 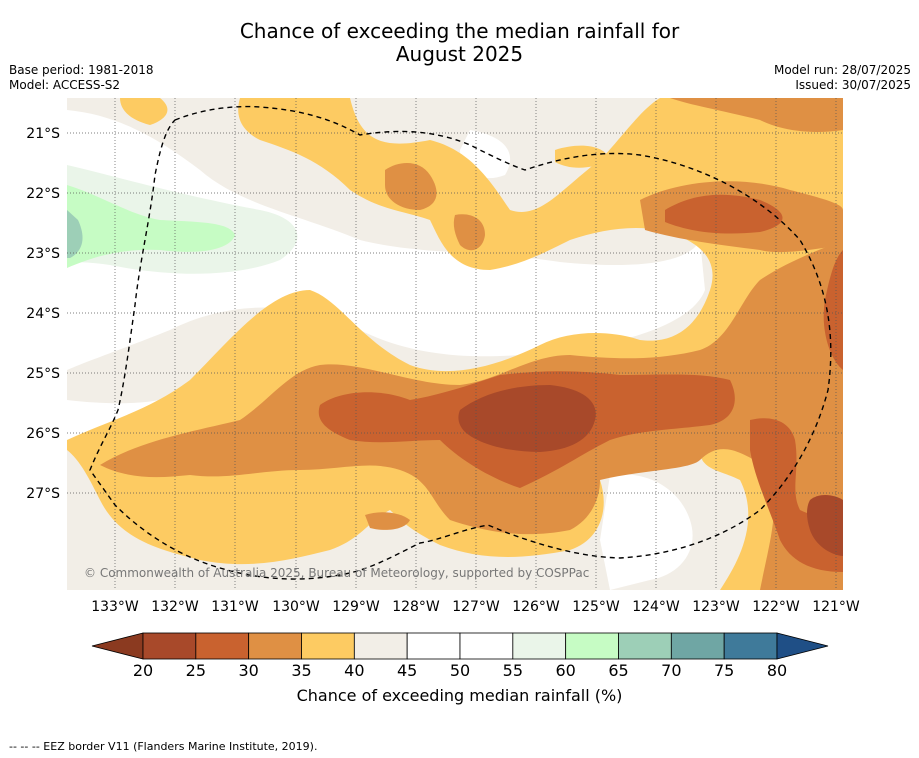 I want to click on lat-label: 21°S, so click(x=43, y=134).